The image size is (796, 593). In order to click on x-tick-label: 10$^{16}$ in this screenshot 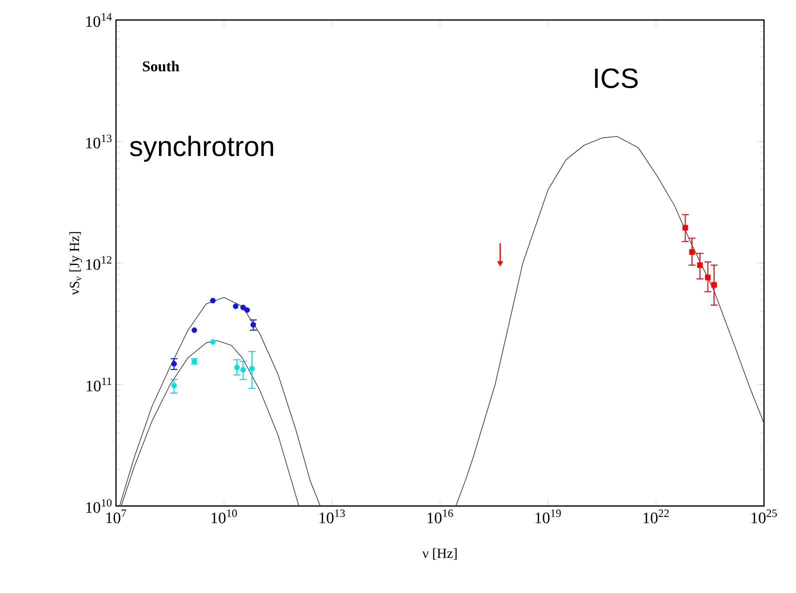, I will do `click(440, 517)`.